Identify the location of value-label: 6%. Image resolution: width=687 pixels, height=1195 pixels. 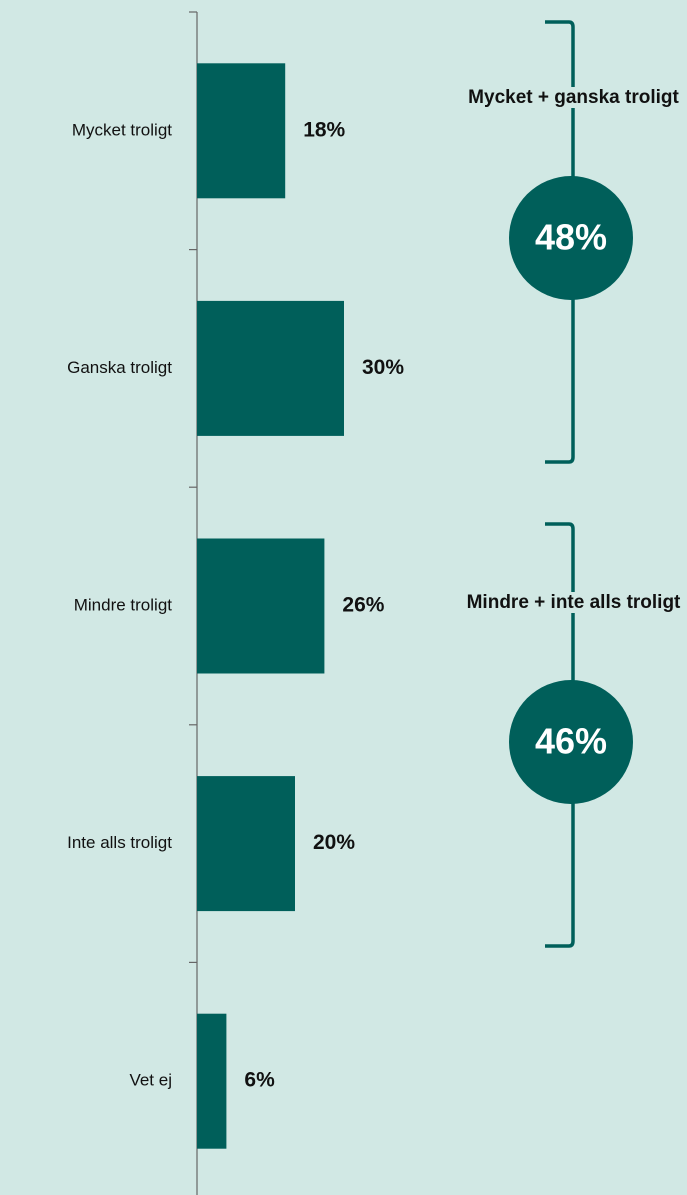
(259, 1080).